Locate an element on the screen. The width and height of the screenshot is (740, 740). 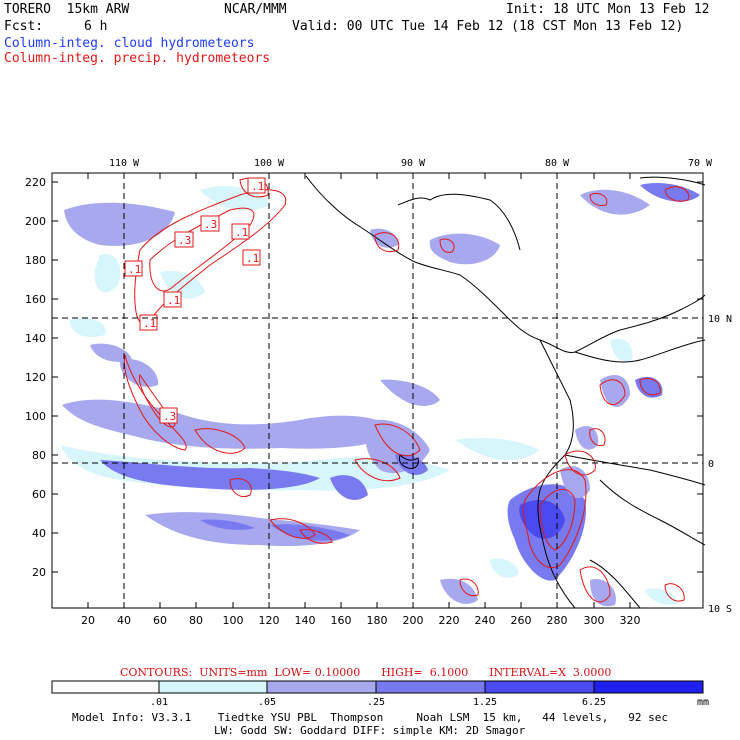
colorbar-label: .25 is located at coordinates (376, 702).